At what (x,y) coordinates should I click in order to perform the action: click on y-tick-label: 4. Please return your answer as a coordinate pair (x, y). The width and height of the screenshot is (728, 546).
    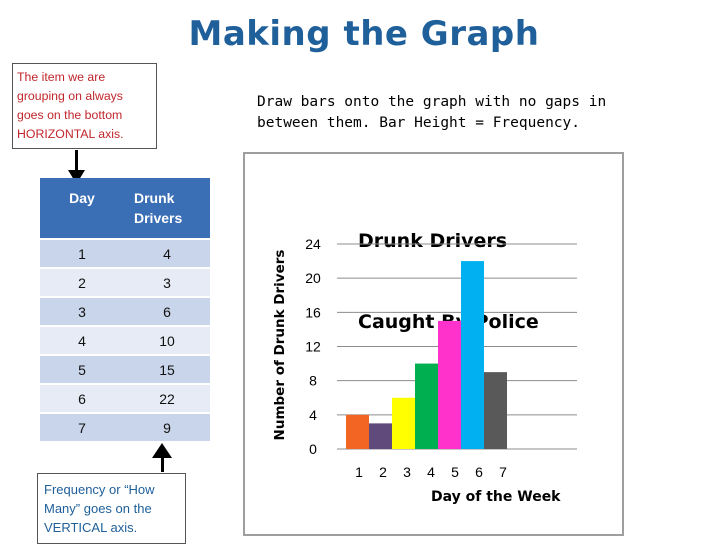
    Looking at the image, I should click on (313, 415).